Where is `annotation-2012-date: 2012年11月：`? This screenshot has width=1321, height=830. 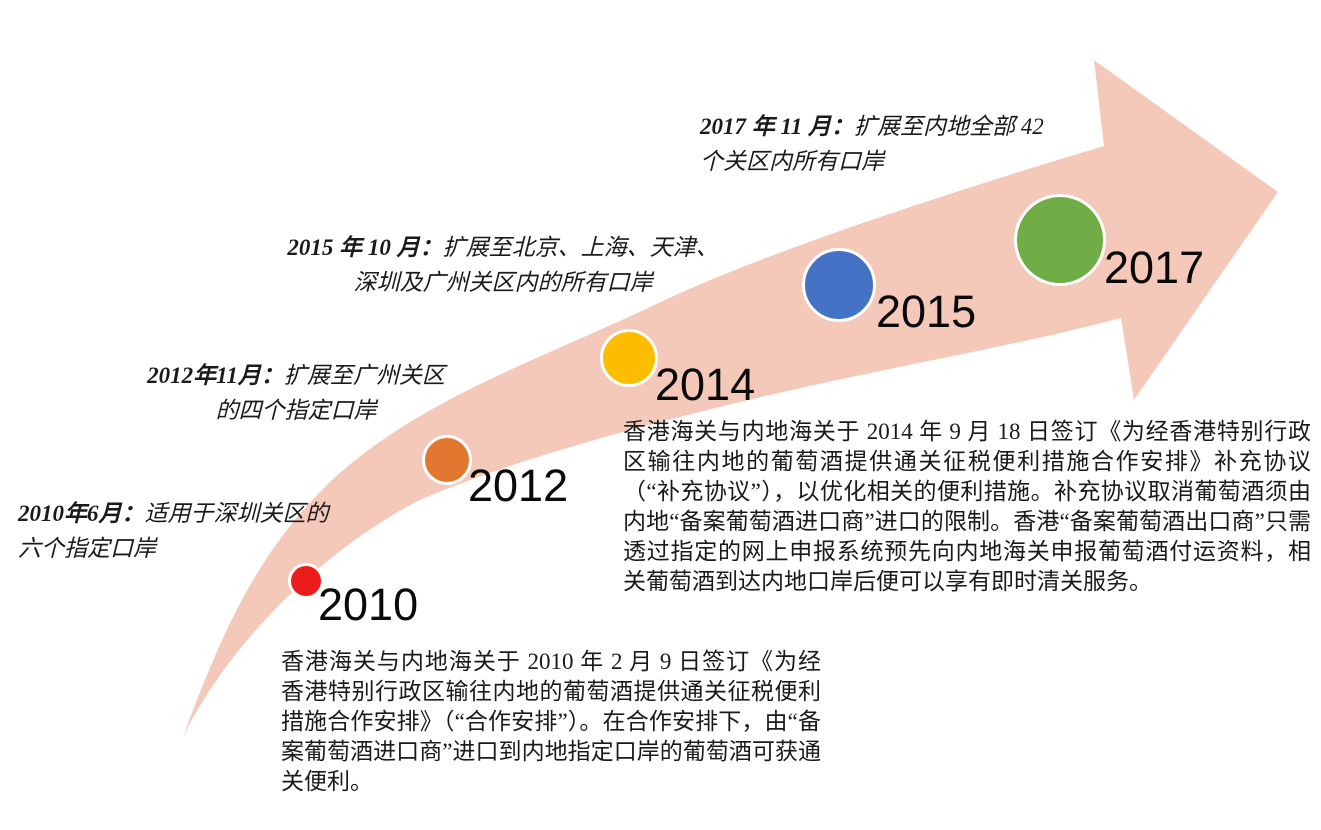
annotation-2012-date: 2012年11月： is located at coordinates (215, 375).